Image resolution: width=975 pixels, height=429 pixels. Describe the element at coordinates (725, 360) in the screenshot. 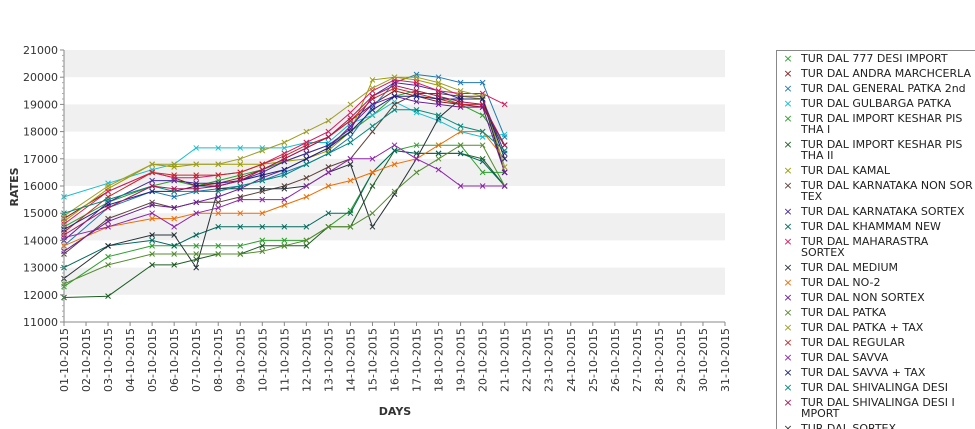

I see `x-tick-label: 31-10-2015` at that location.